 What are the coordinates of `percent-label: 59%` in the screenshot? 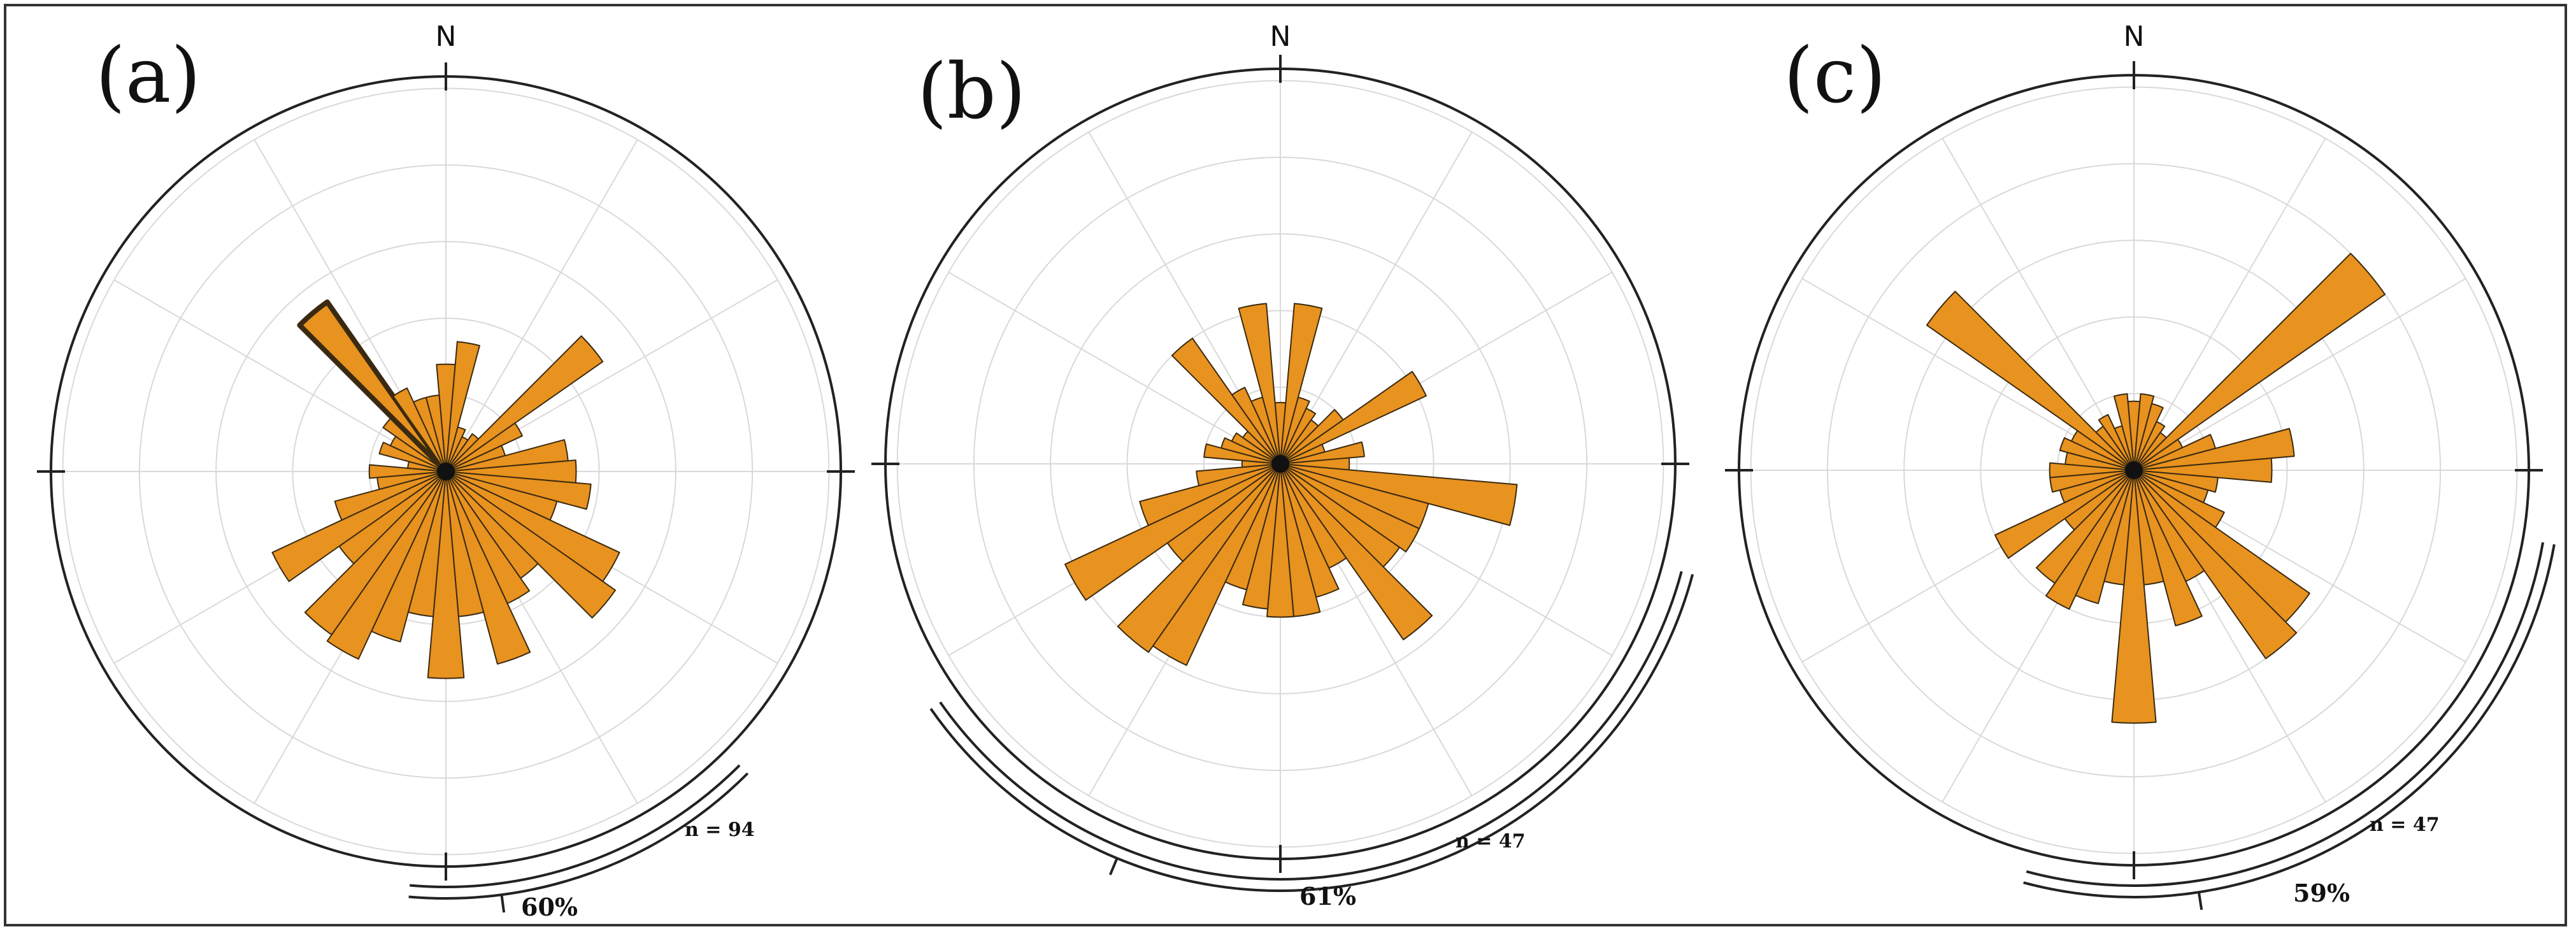 It's located at (2321, 893).